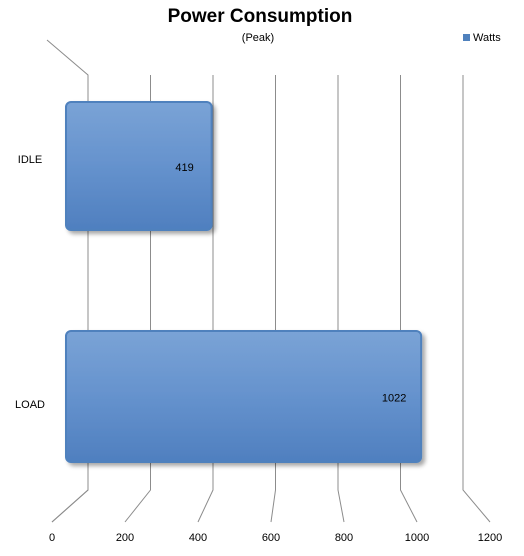 The image size is (524, 556). Describe the element at coordinates (30, 160) in the screenshot. I see `y-tick-label: IDLE` at that location.